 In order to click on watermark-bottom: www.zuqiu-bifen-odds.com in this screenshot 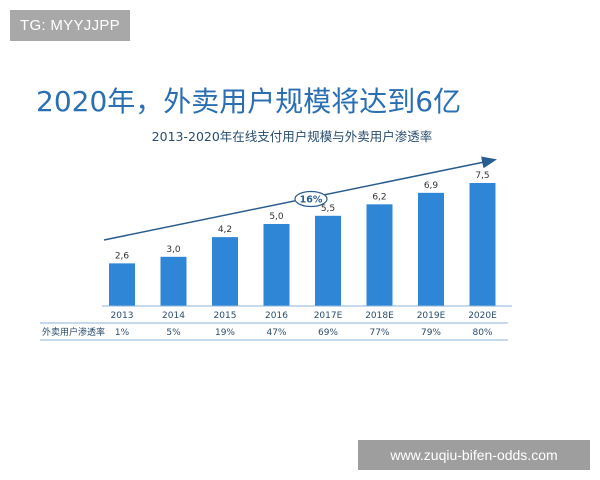, I will do `click(474, 455)`.